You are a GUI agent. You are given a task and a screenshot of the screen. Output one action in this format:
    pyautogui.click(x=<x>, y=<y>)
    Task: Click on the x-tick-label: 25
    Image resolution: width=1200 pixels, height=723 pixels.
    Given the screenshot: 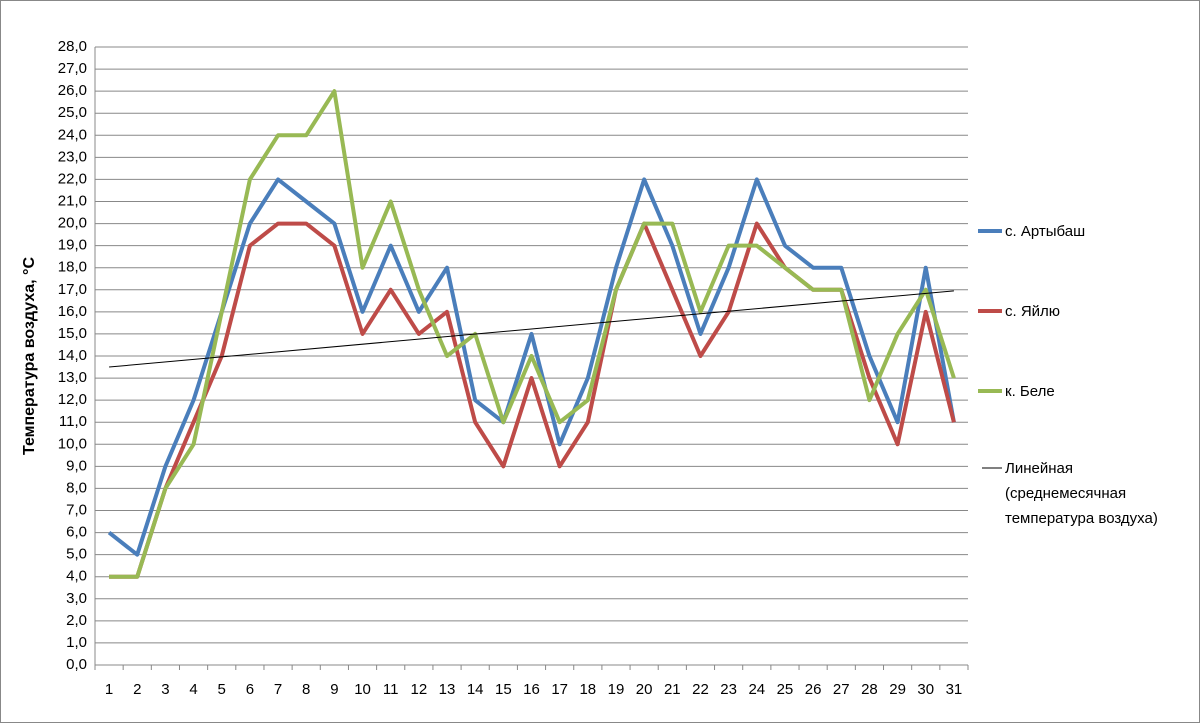 What is the action you would take?
    pyautogui.click(x=785, y=689)
    